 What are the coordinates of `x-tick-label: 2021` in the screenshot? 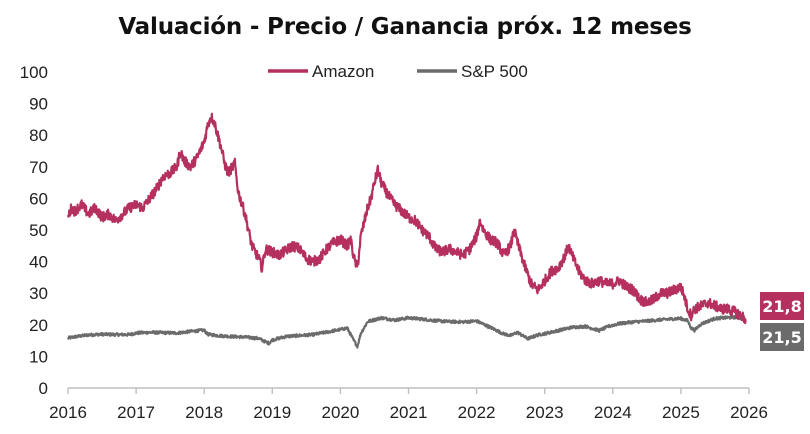 It's located at (409, 412).